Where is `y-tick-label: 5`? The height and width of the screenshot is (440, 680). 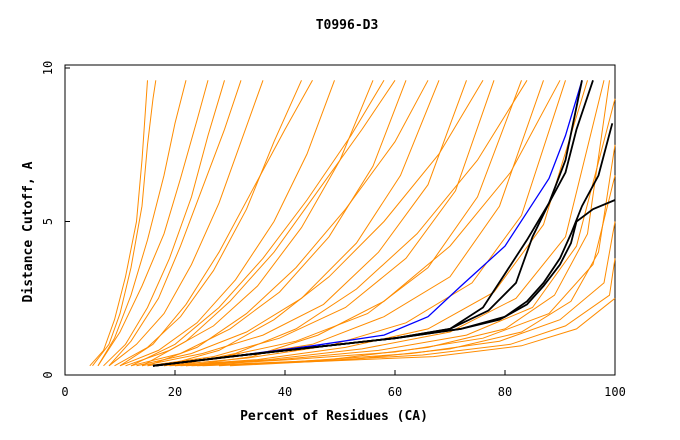
y-tick-label: 5 is located at coordinates (48, 221).